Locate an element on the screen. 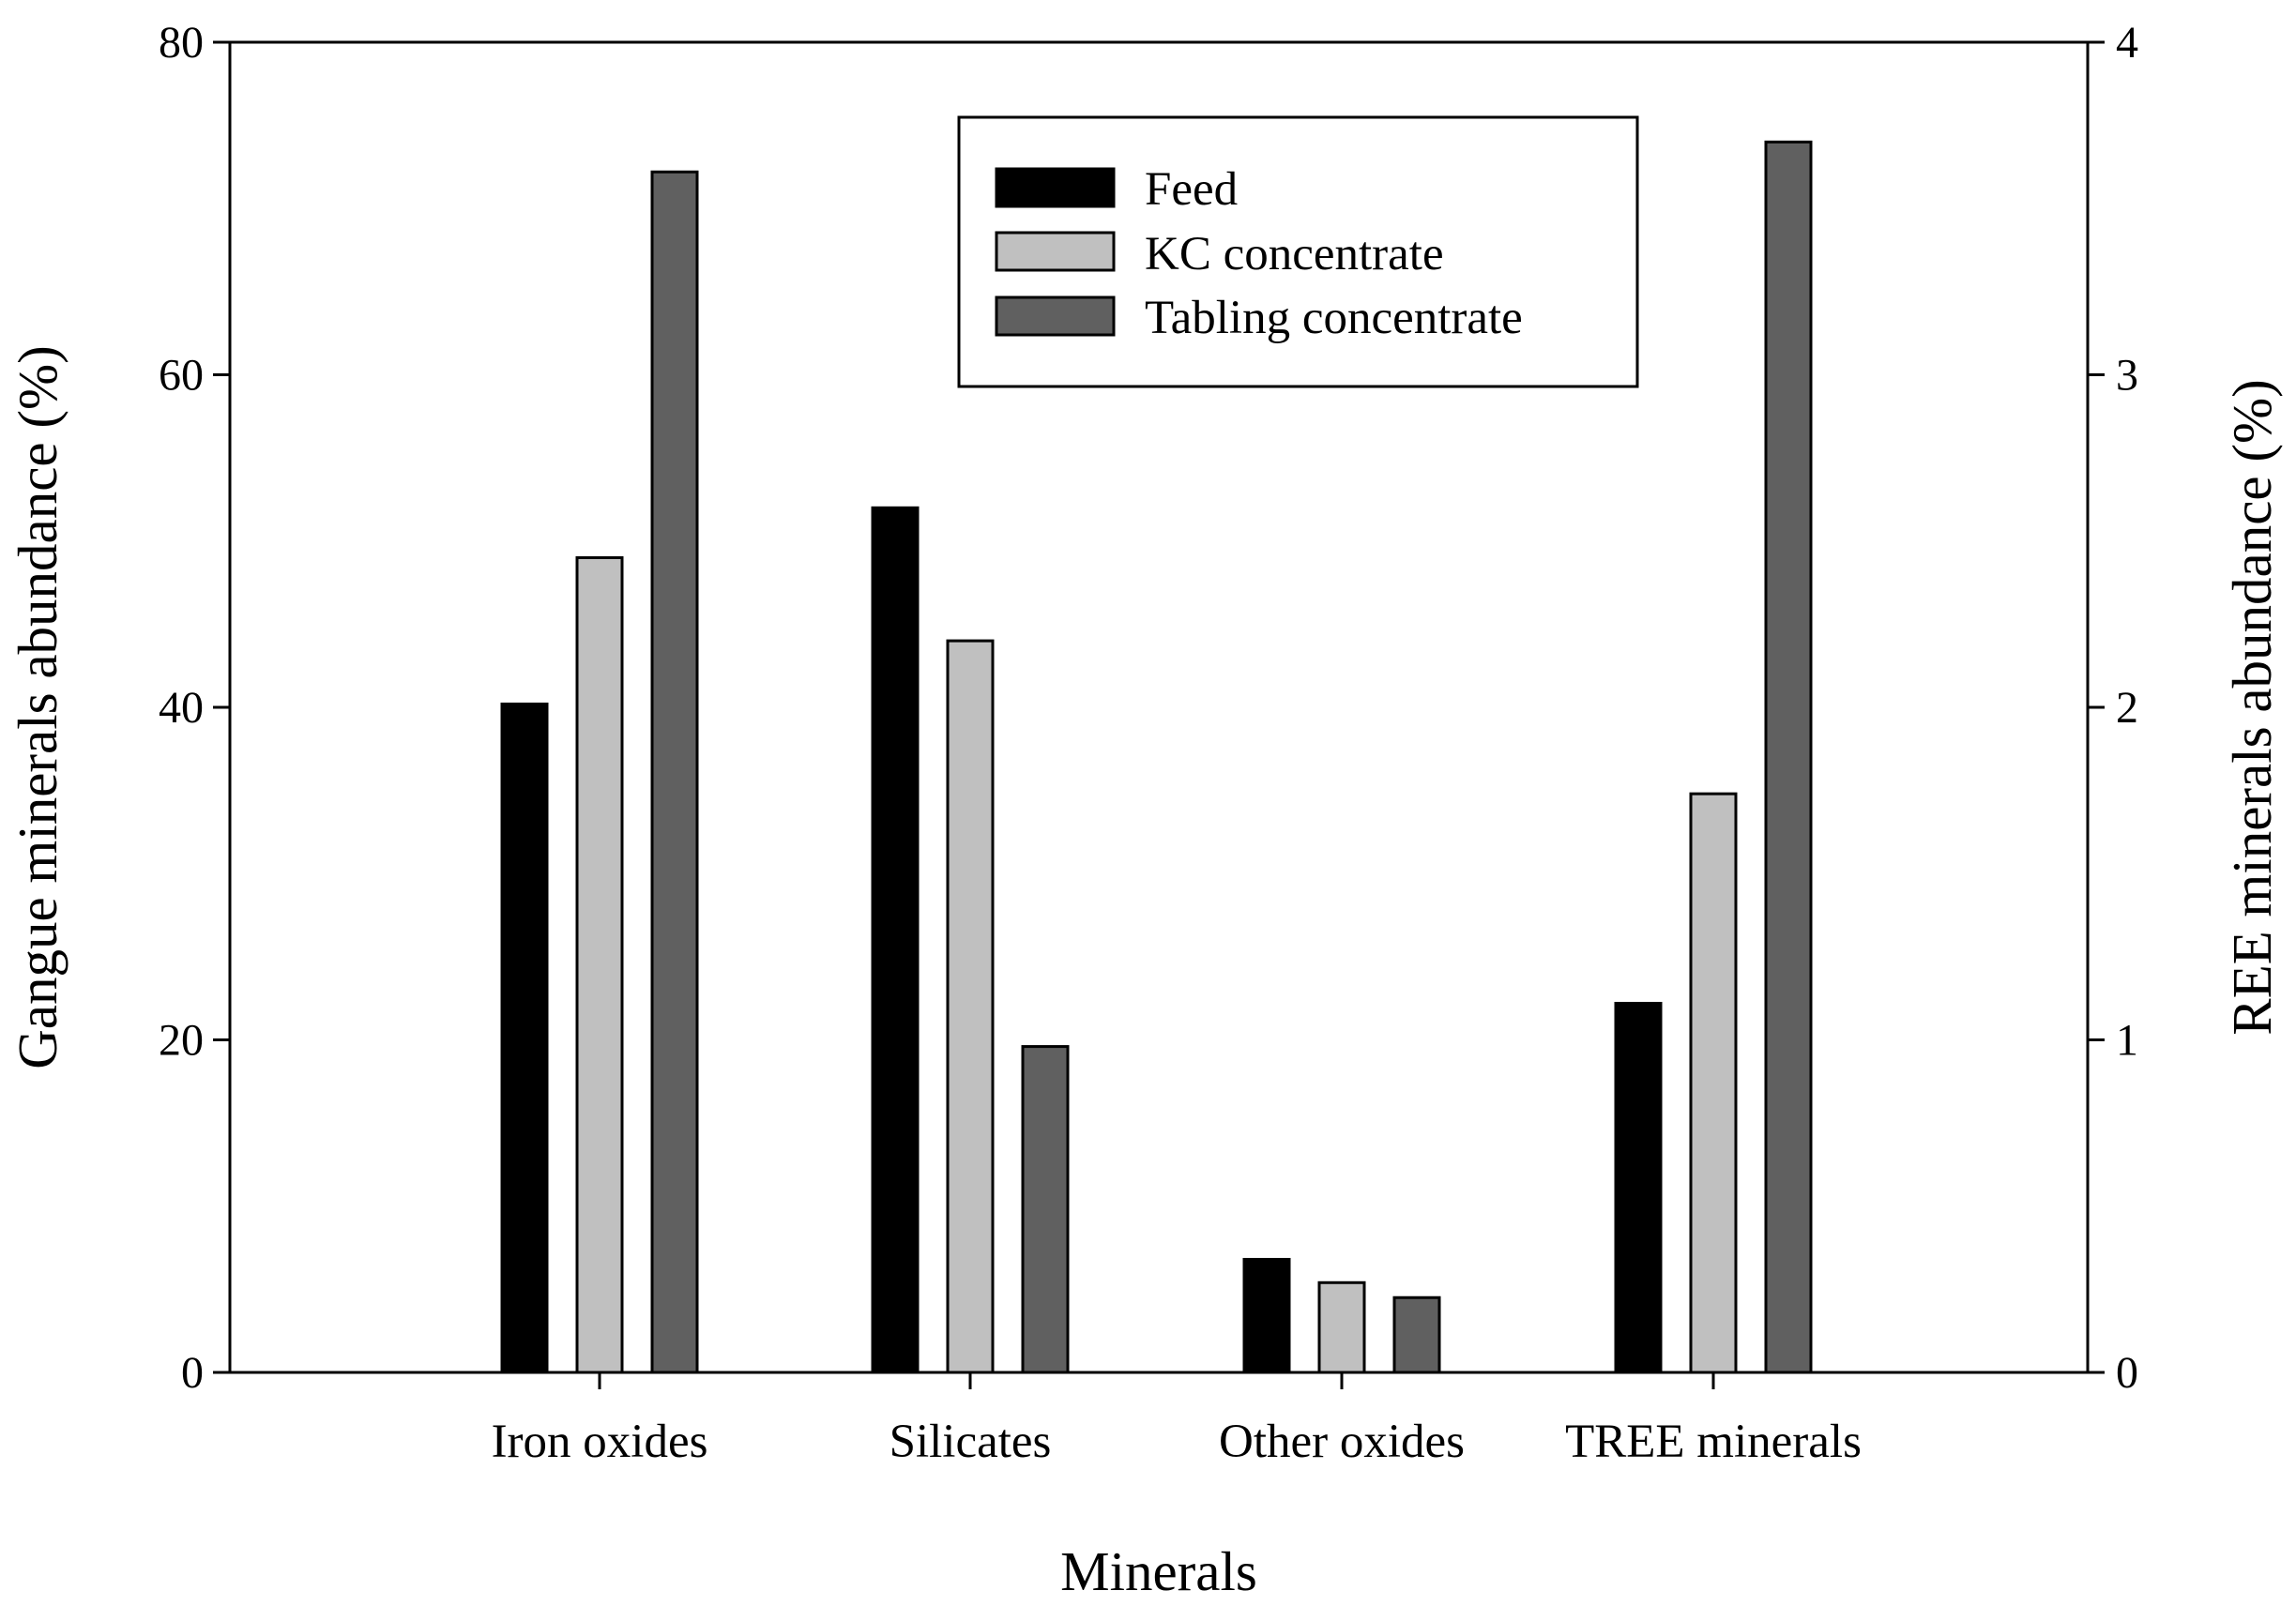  legend-label-tabling-concentrate: Tabling concentrate is located at coordinates (1334, 318).